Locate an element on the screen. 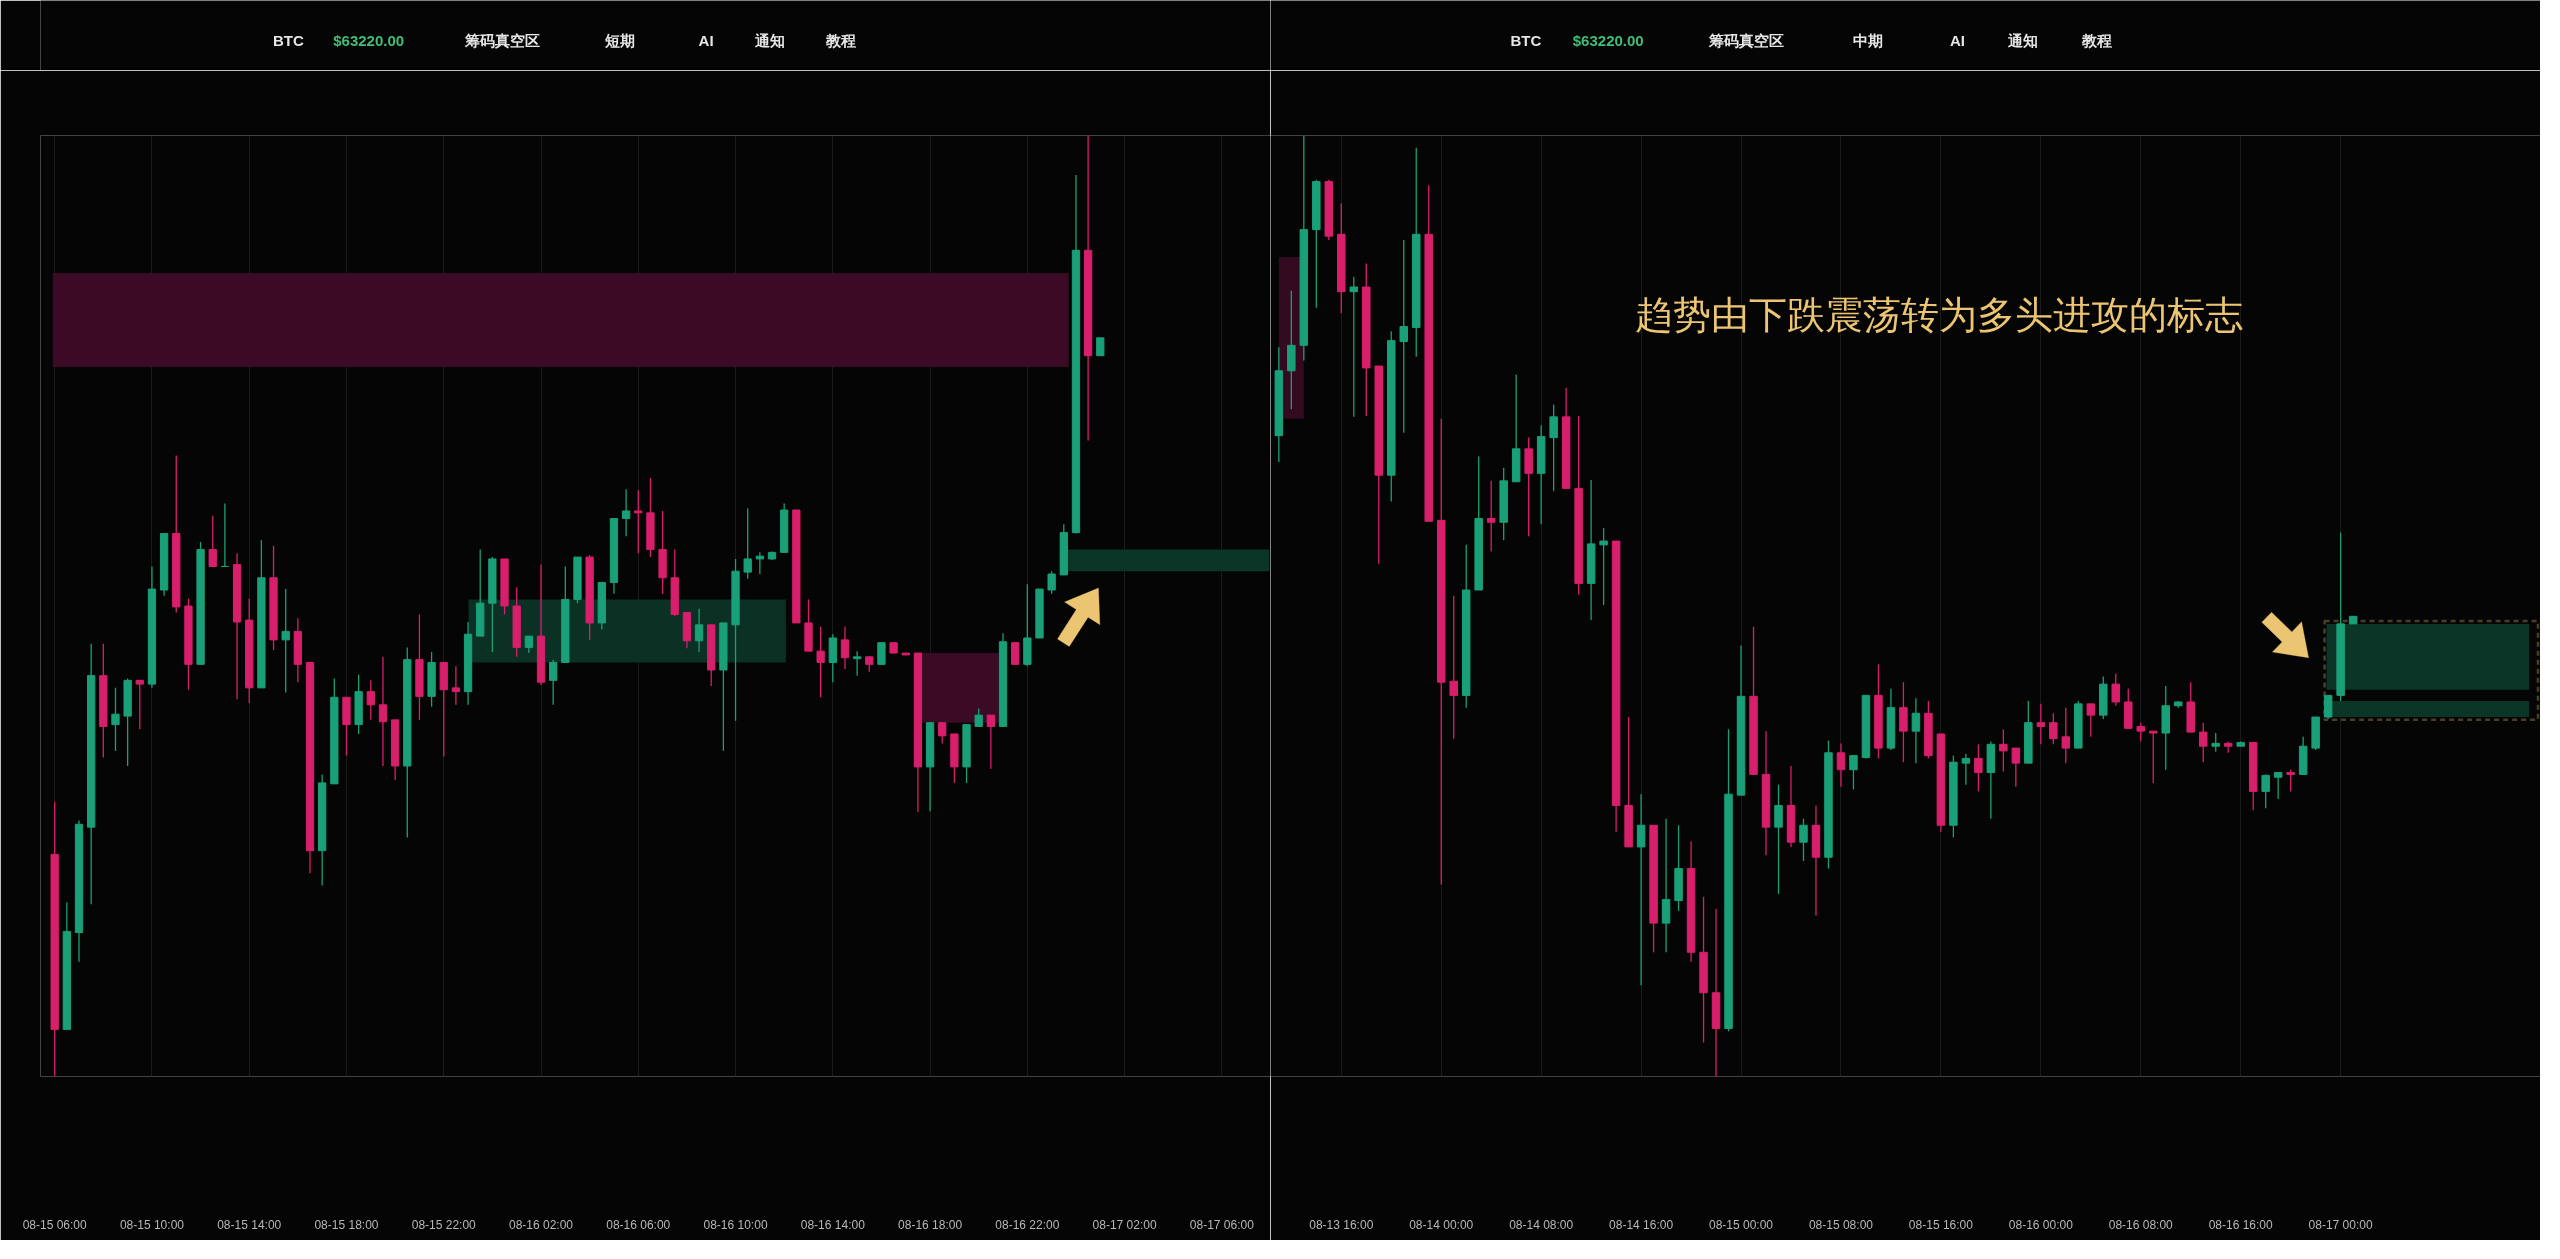 The width and height of the screenshot is (2560, 1259). text: 中期 is located at coordinates (1868, 40).